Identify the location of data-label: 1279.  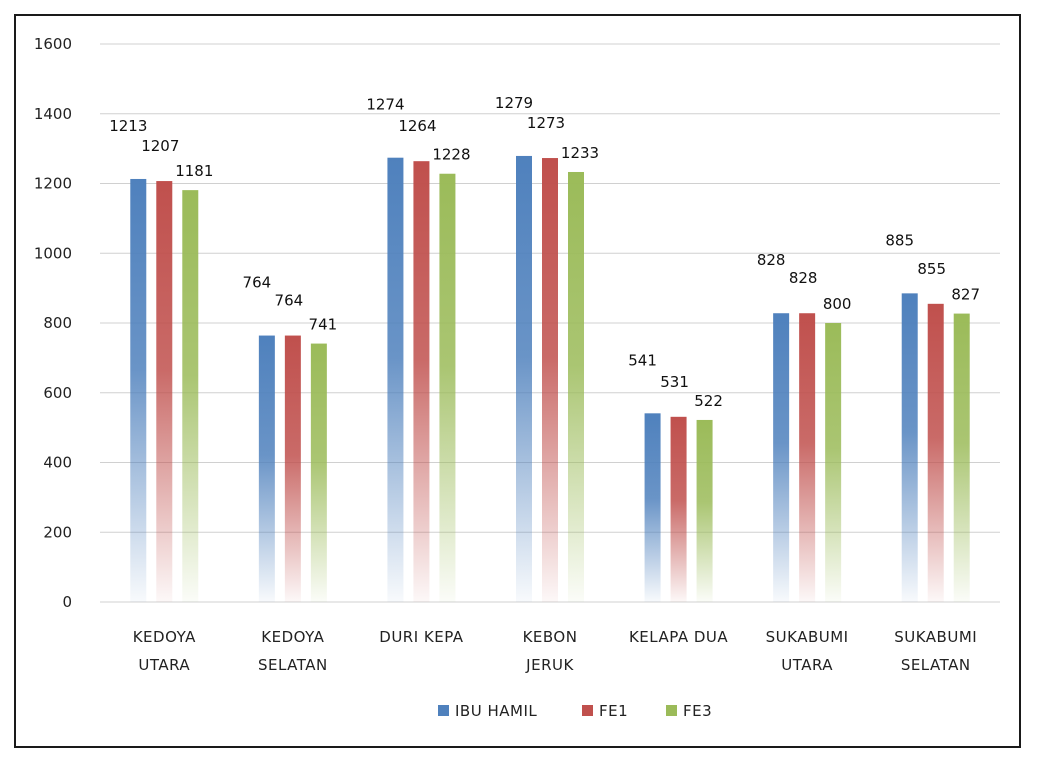
(514, 103).